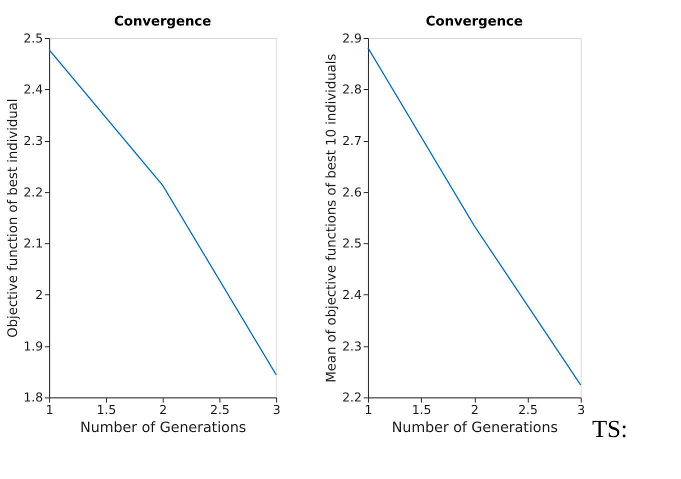  I want to click on y-tick-label: 2.9, so click(352, 38).